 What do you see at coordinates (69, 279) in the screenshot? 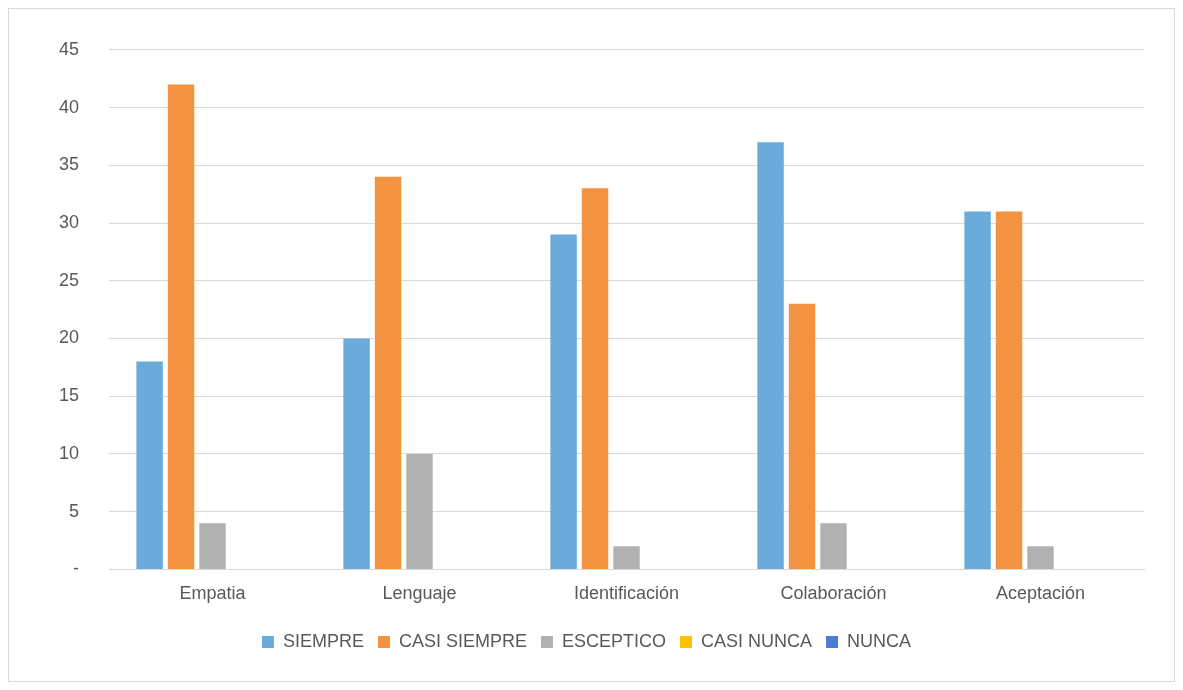
I see `y-tick-label: 25` at bounding box center [69, 279].